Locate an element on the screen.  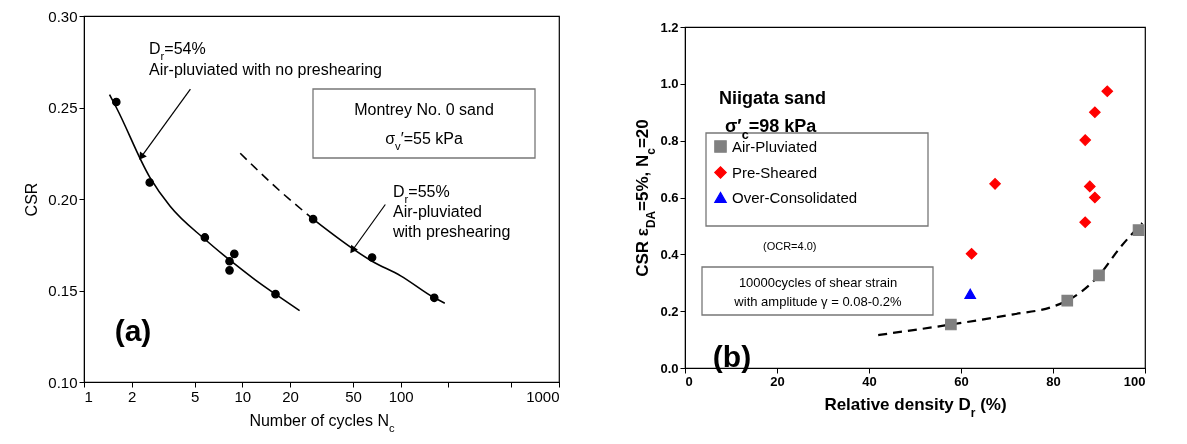
annotation: Montrey No. 0 sand is located at coordinates (424, 109).